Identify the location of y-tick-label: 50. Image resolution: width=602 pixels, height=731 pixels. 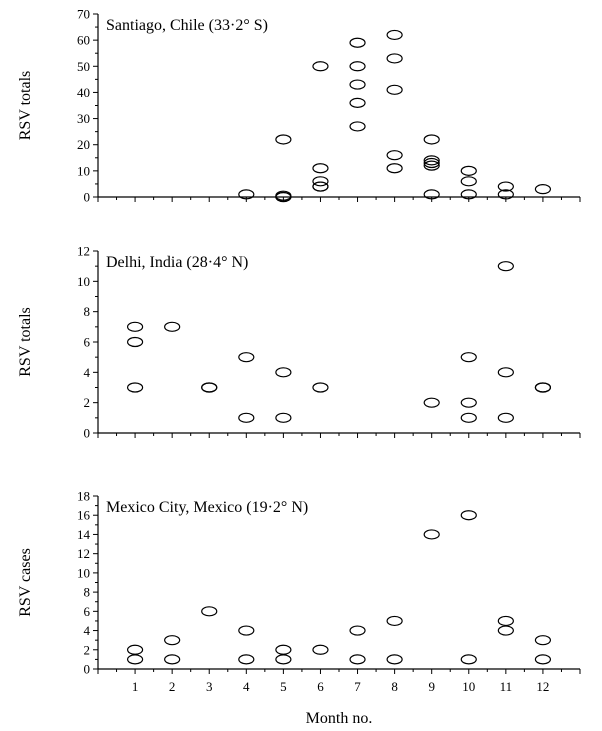
(83, 66).